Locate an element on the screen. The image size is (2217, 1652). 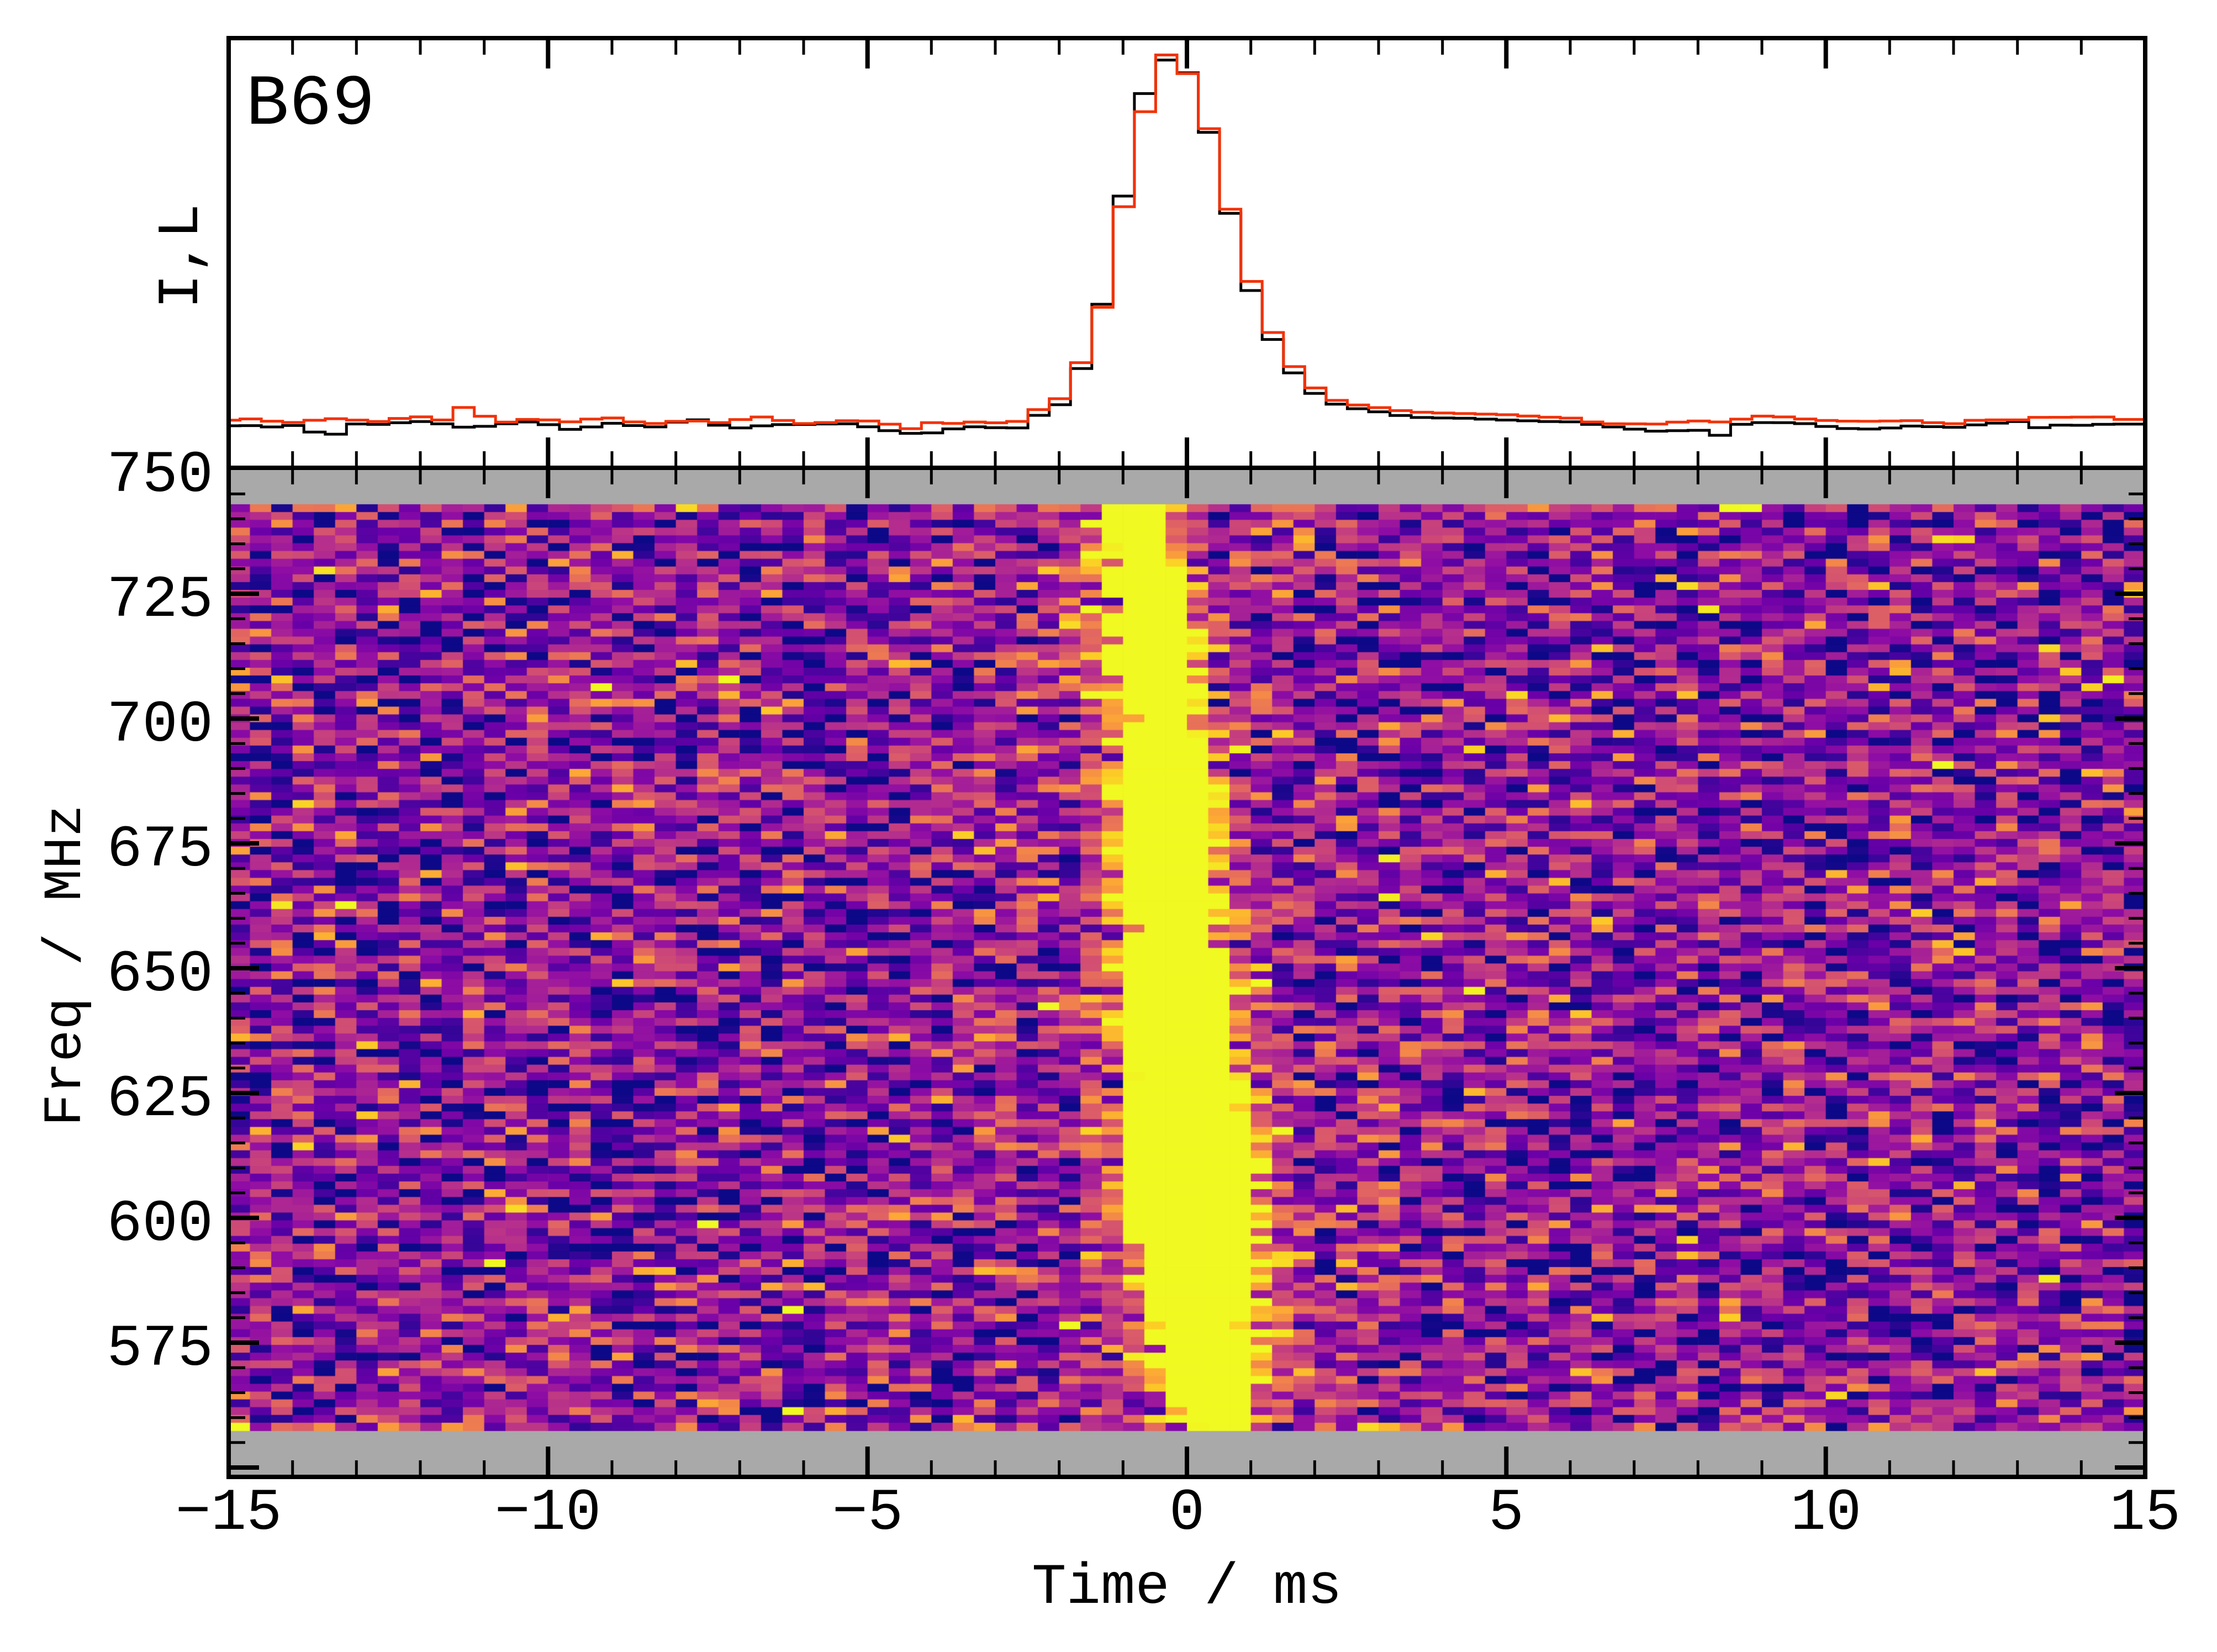
svg-text: 10 is located at coordinates (1826, 1513).